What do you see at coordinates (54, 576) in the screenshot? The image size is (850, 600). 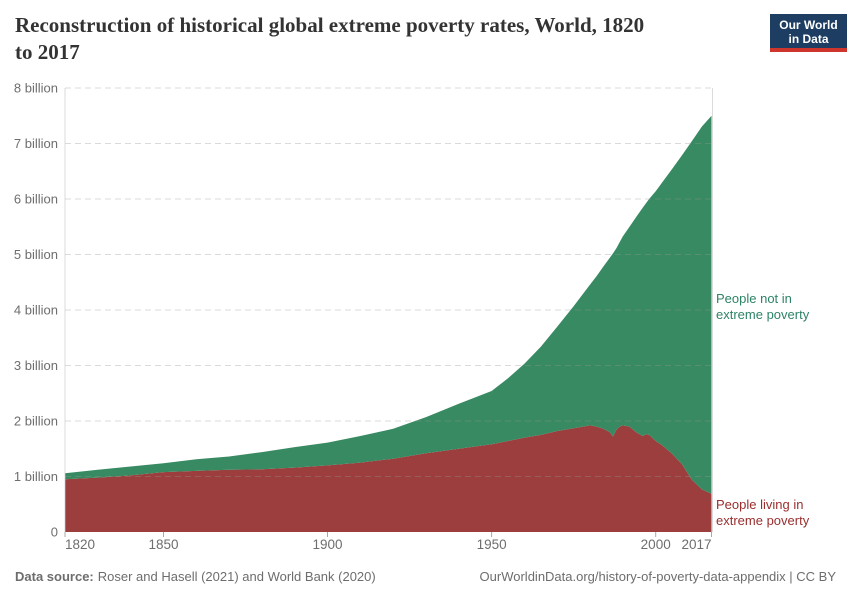 I see `data-source-label: Data source:` at bounding box center [54, 576].